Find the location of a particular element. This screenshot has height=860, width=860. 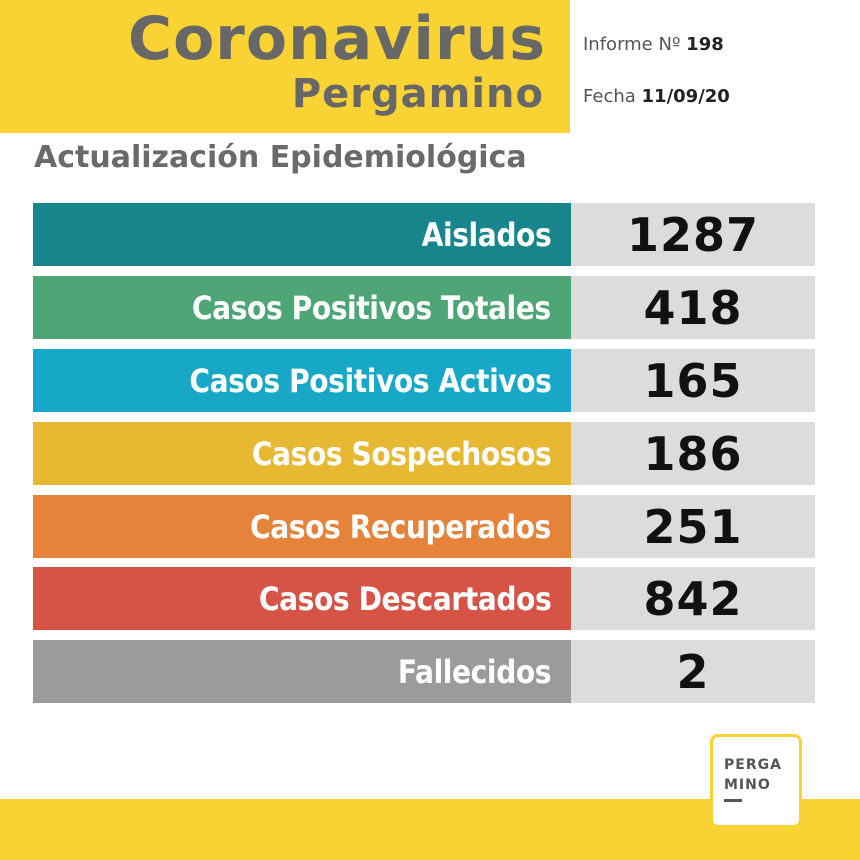

stat-row-recuperados: Casos Recuperados 251 is located at coordinates (424, 526).